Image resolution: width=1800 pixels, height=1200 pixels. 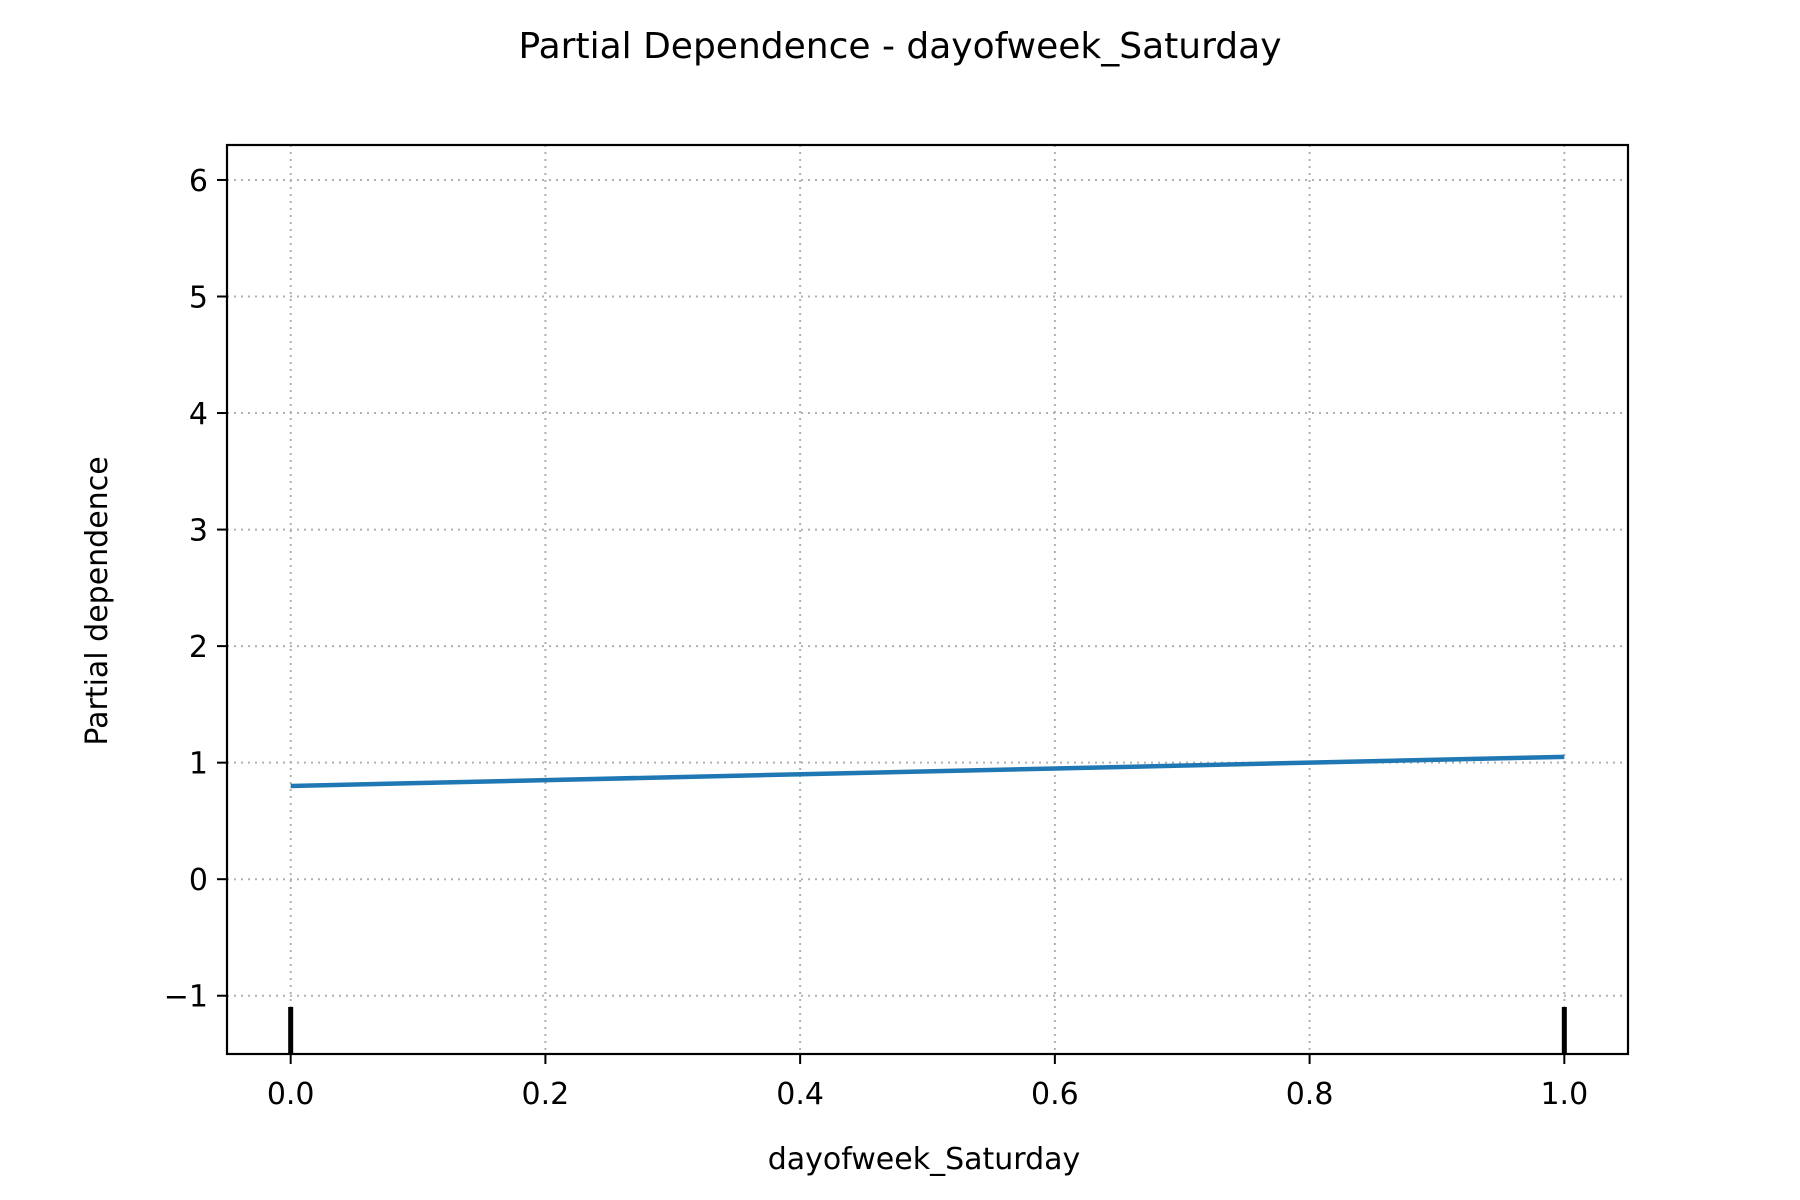 What do you see at coordinates (186, 997) in the screenshot?
I see `y-tick-label: −1` at bounding box center [186, 997].